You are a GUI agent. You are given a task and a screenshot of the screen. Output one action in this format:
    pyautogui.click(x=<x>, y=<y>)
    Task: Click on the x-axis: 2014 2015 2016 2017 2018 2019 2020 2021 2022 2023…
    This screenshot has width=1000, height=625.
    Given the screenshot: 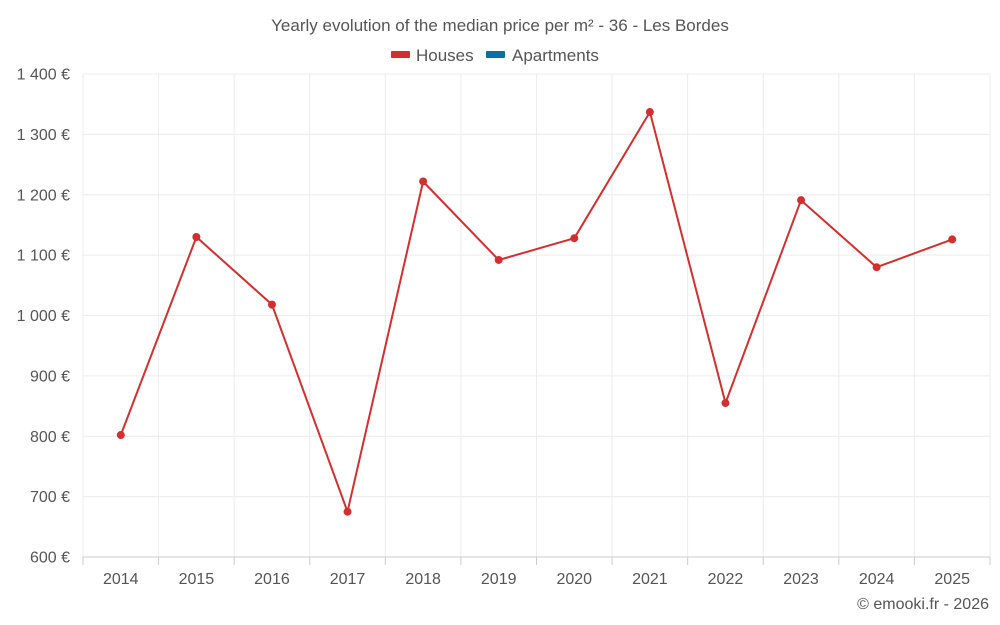 What is the action you would take?
    pyautogui.click(x=536, y=572)
    